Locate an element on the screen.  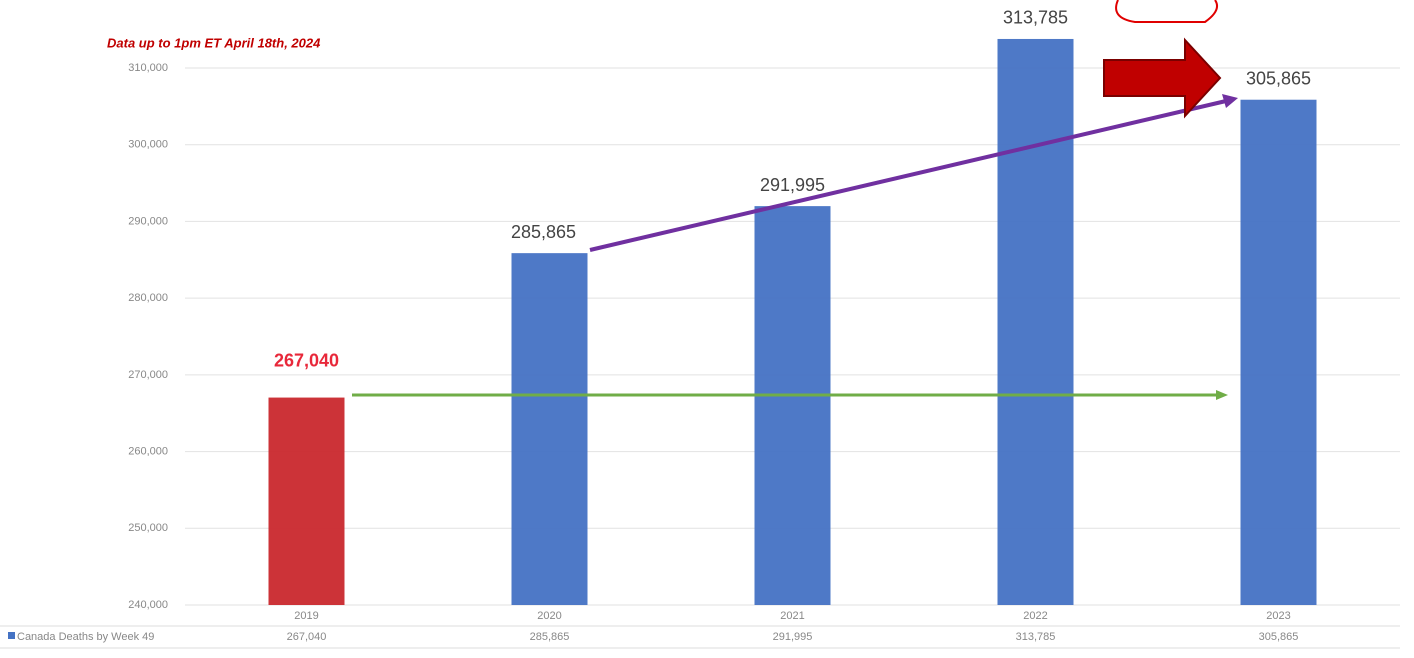
table-value: 313,785 is located at coordinates (1036, 637).